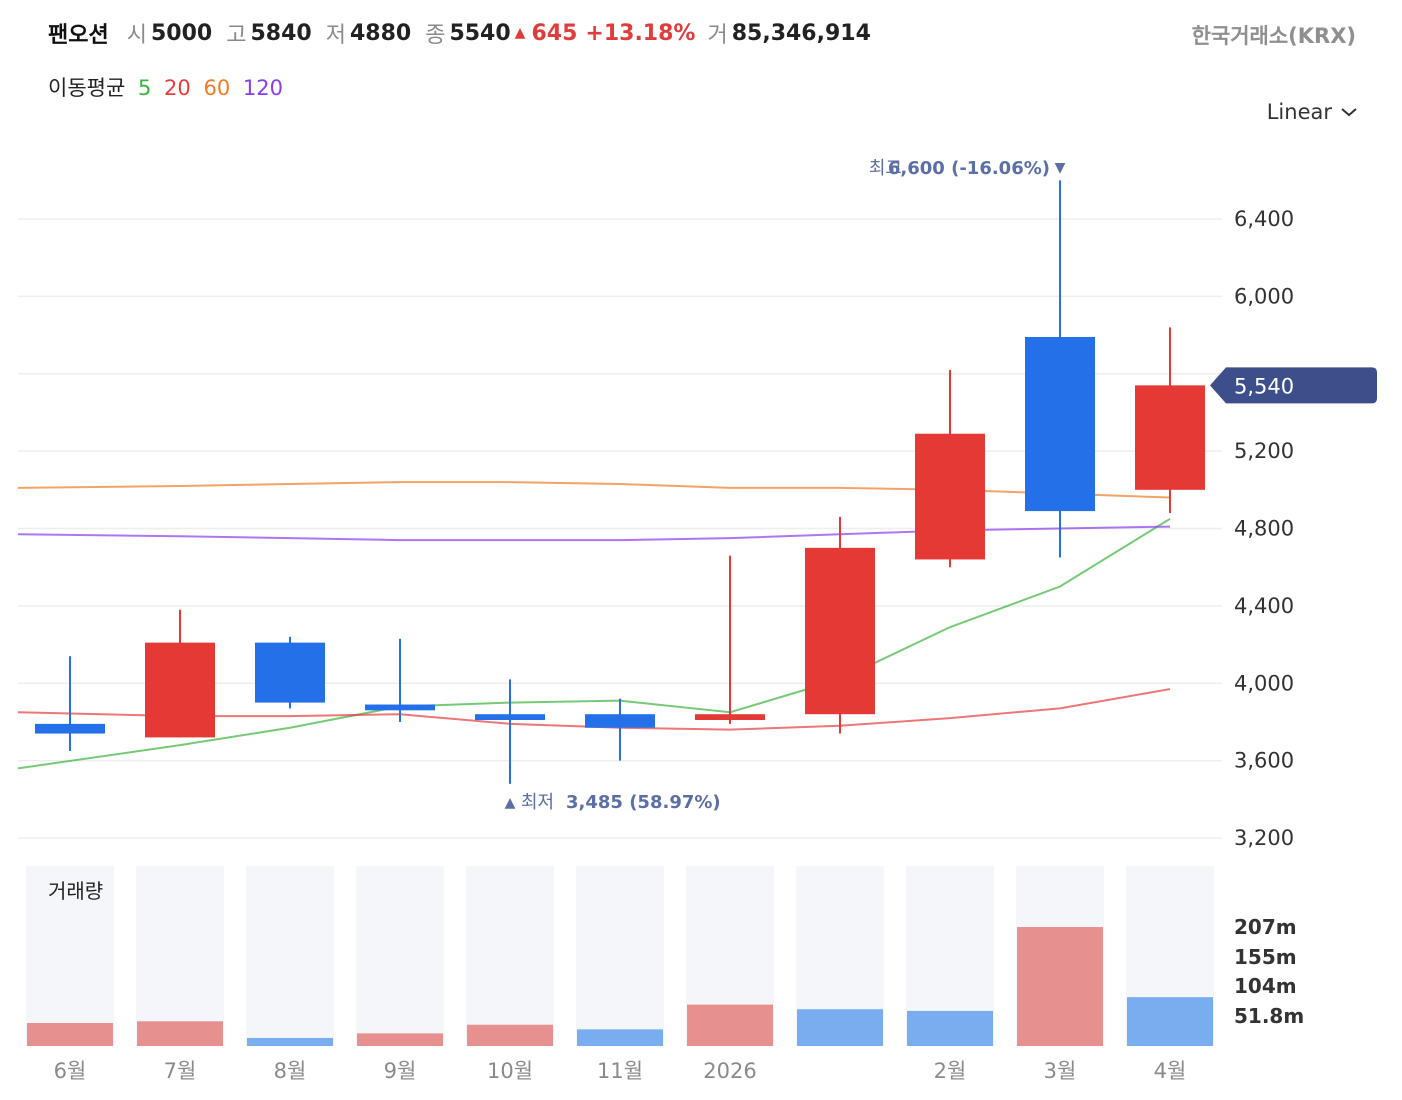 The height and width of the screenshot is (1100, 1402). Describe the element at coordinates (717, 35) in the screenshot. I see `volume-label: 거` at that location.